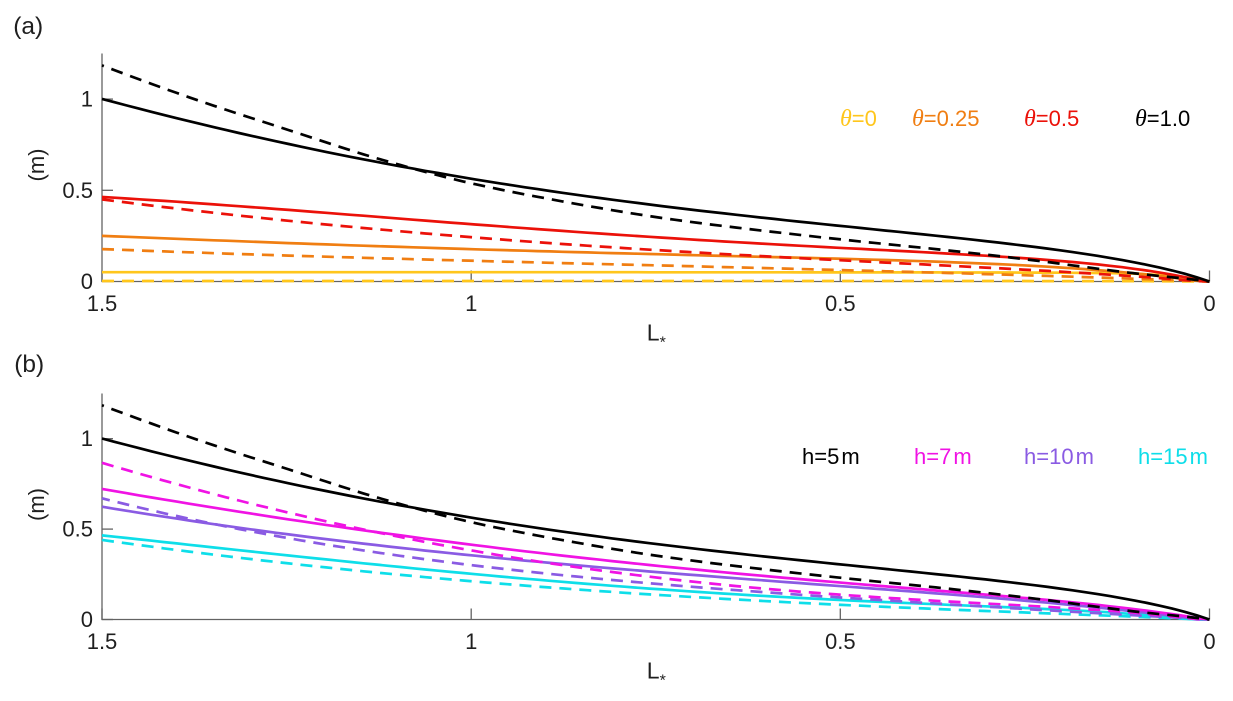 This screenshot has height=701, width=1233. What do you see at coordinates (1051, 119) in the screenshot?
I see `svg-text: θ=0.5` at bounding box center [1051, 119].